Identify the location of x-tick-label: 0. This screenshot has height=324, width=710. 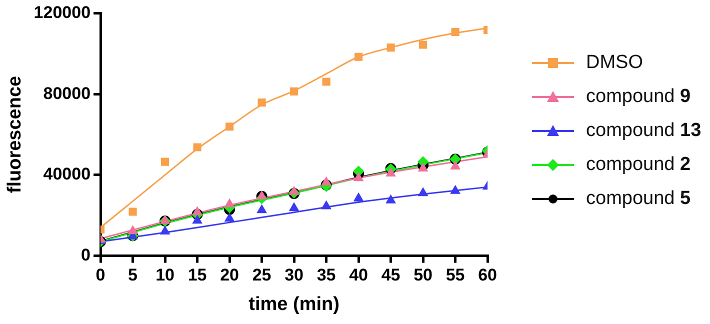
(101, 275).